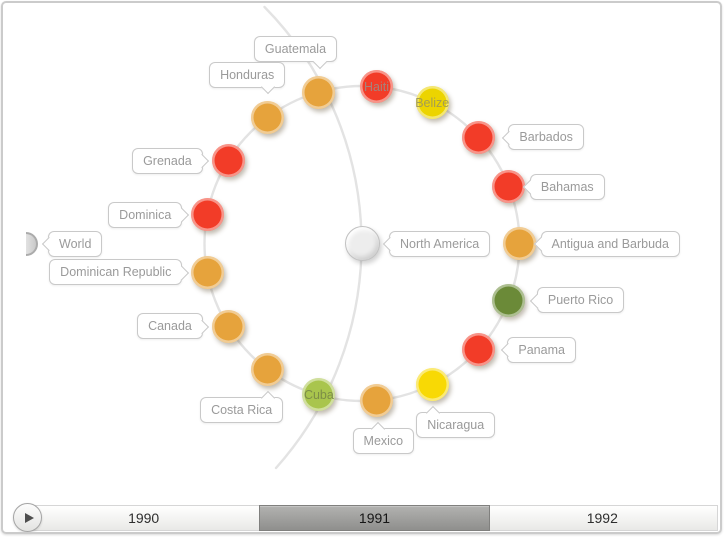  What do you see at coordinates (267, 369) in the screenshot?
I see `node-costa-rica` at bounding box center [267, 369].